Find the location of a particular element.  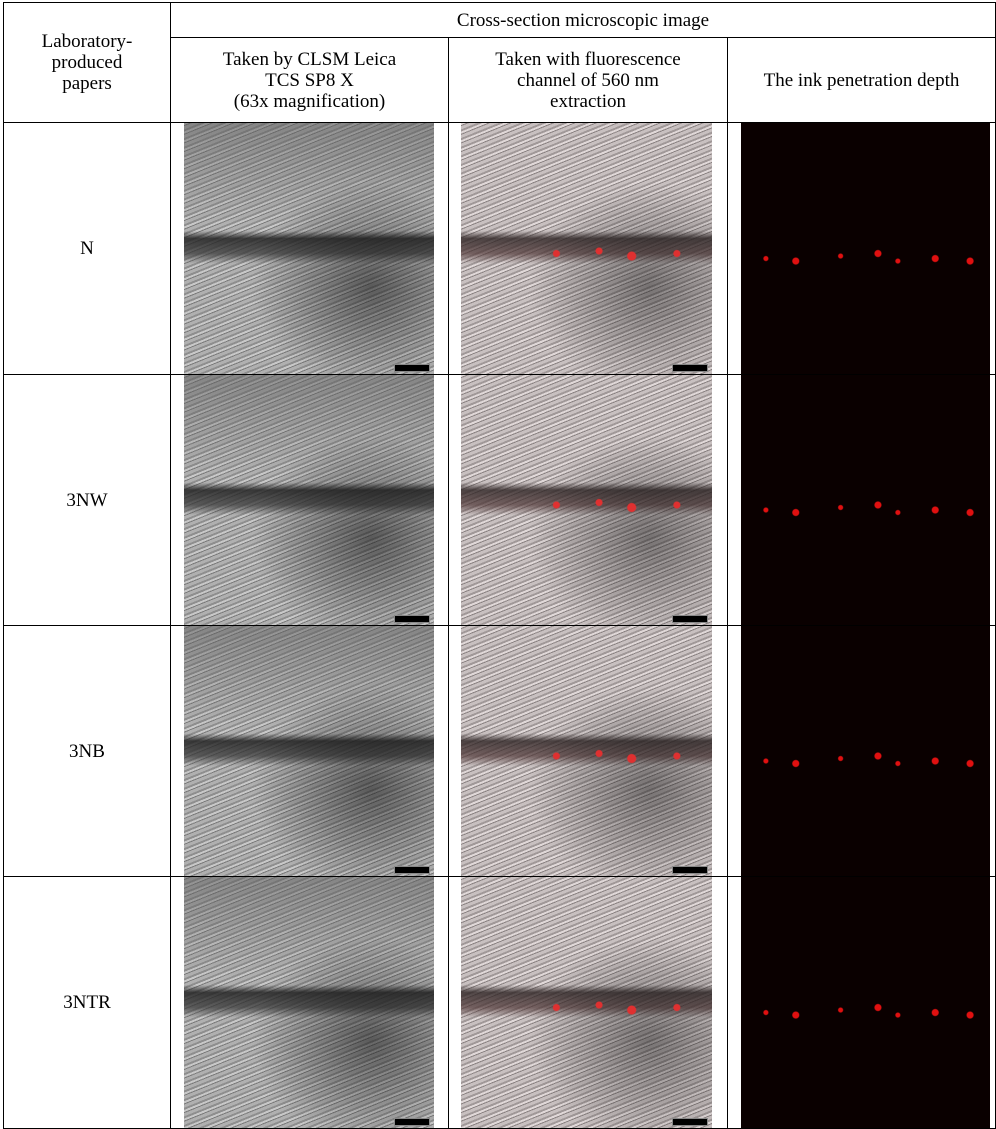

column-header-line: extraction is located at coordinates (588, 101).